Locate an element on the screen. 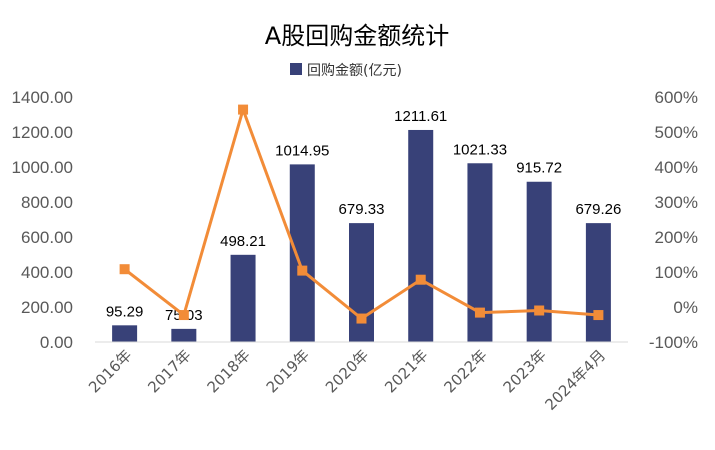  left-axis-tick-label: 1400.00 is located at coordinates (42, 97).